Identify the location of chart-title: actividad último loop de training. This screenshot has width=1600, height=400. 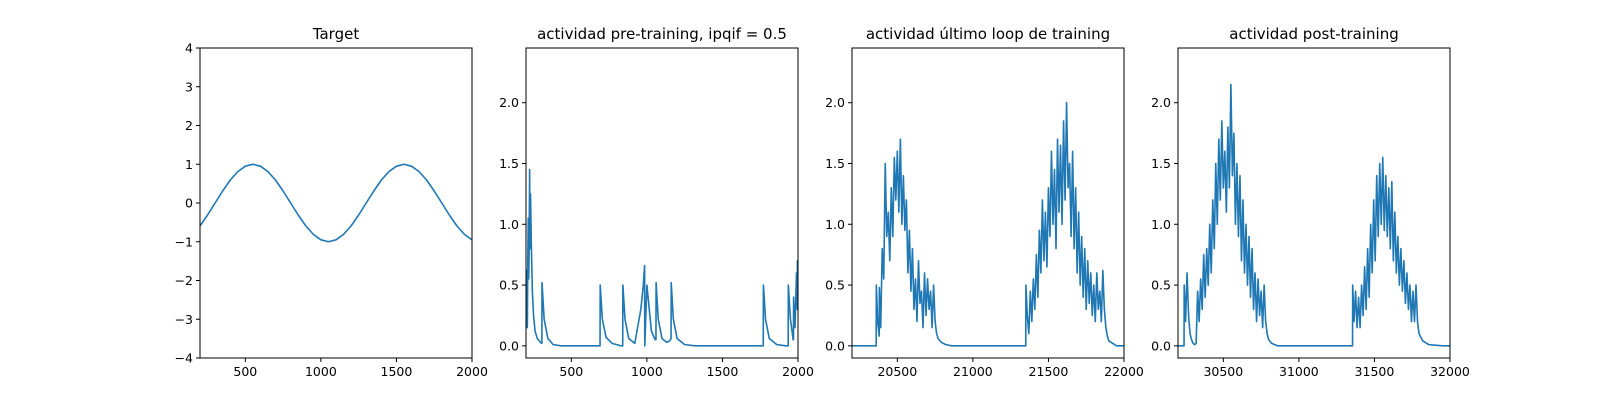
(988, 34).